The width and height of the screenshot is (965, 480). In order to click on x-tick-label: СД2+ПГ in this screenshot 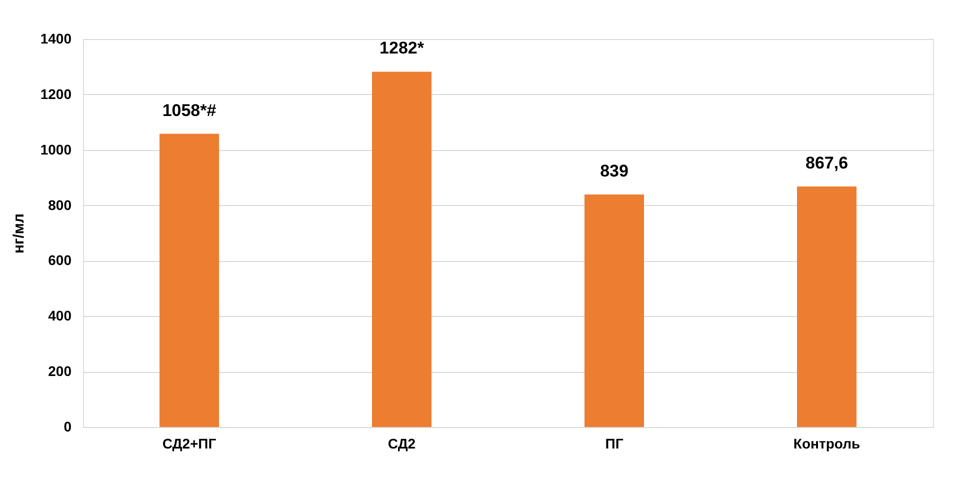, I will do `click(189, 444)`.